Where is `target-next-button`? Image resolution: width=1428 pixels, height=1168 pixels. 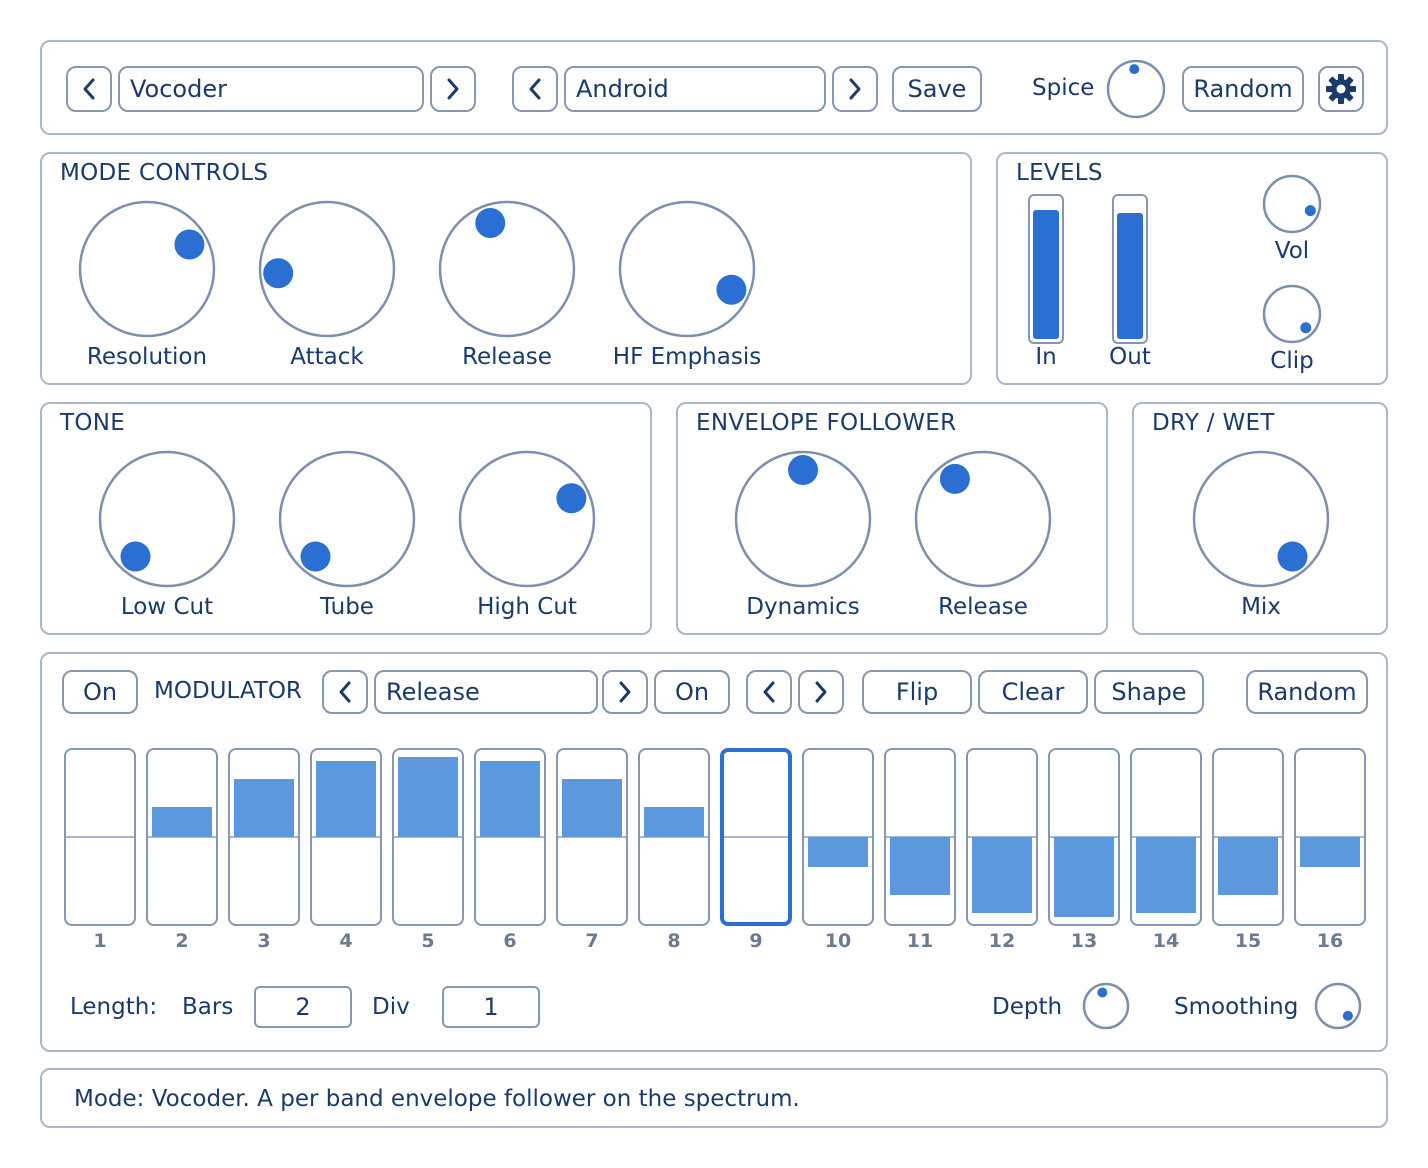
target-next-button is located at coordinates (625, 692).